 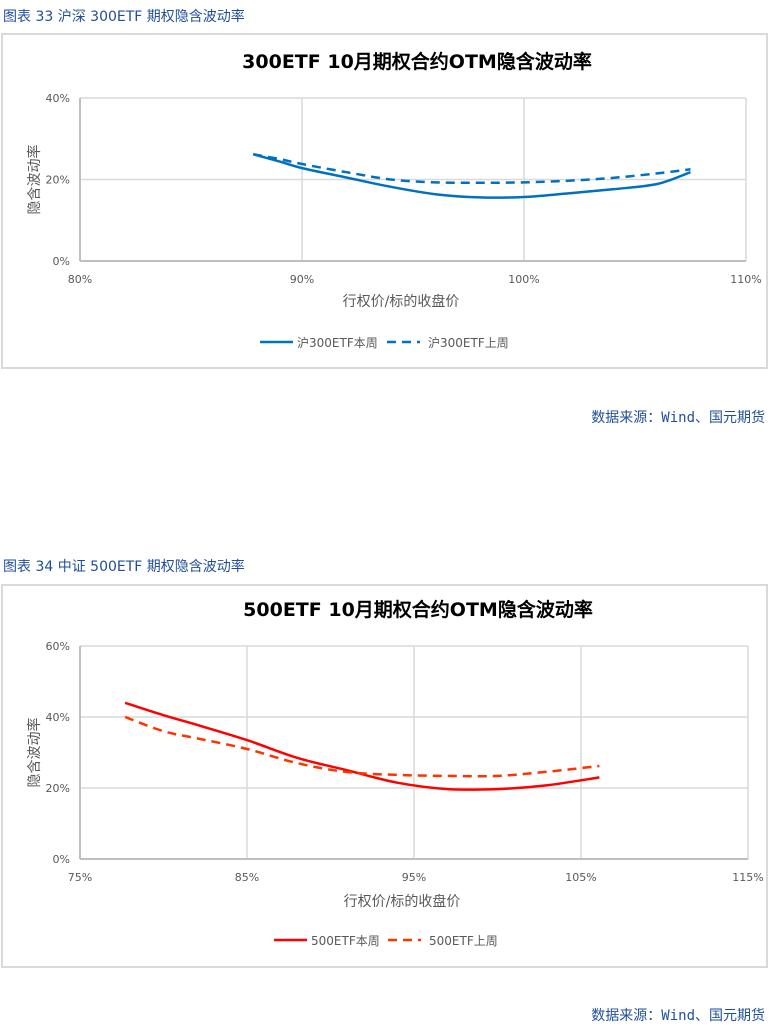 I want to click on x-tick-label: 95%, so click(x=414, y=877).